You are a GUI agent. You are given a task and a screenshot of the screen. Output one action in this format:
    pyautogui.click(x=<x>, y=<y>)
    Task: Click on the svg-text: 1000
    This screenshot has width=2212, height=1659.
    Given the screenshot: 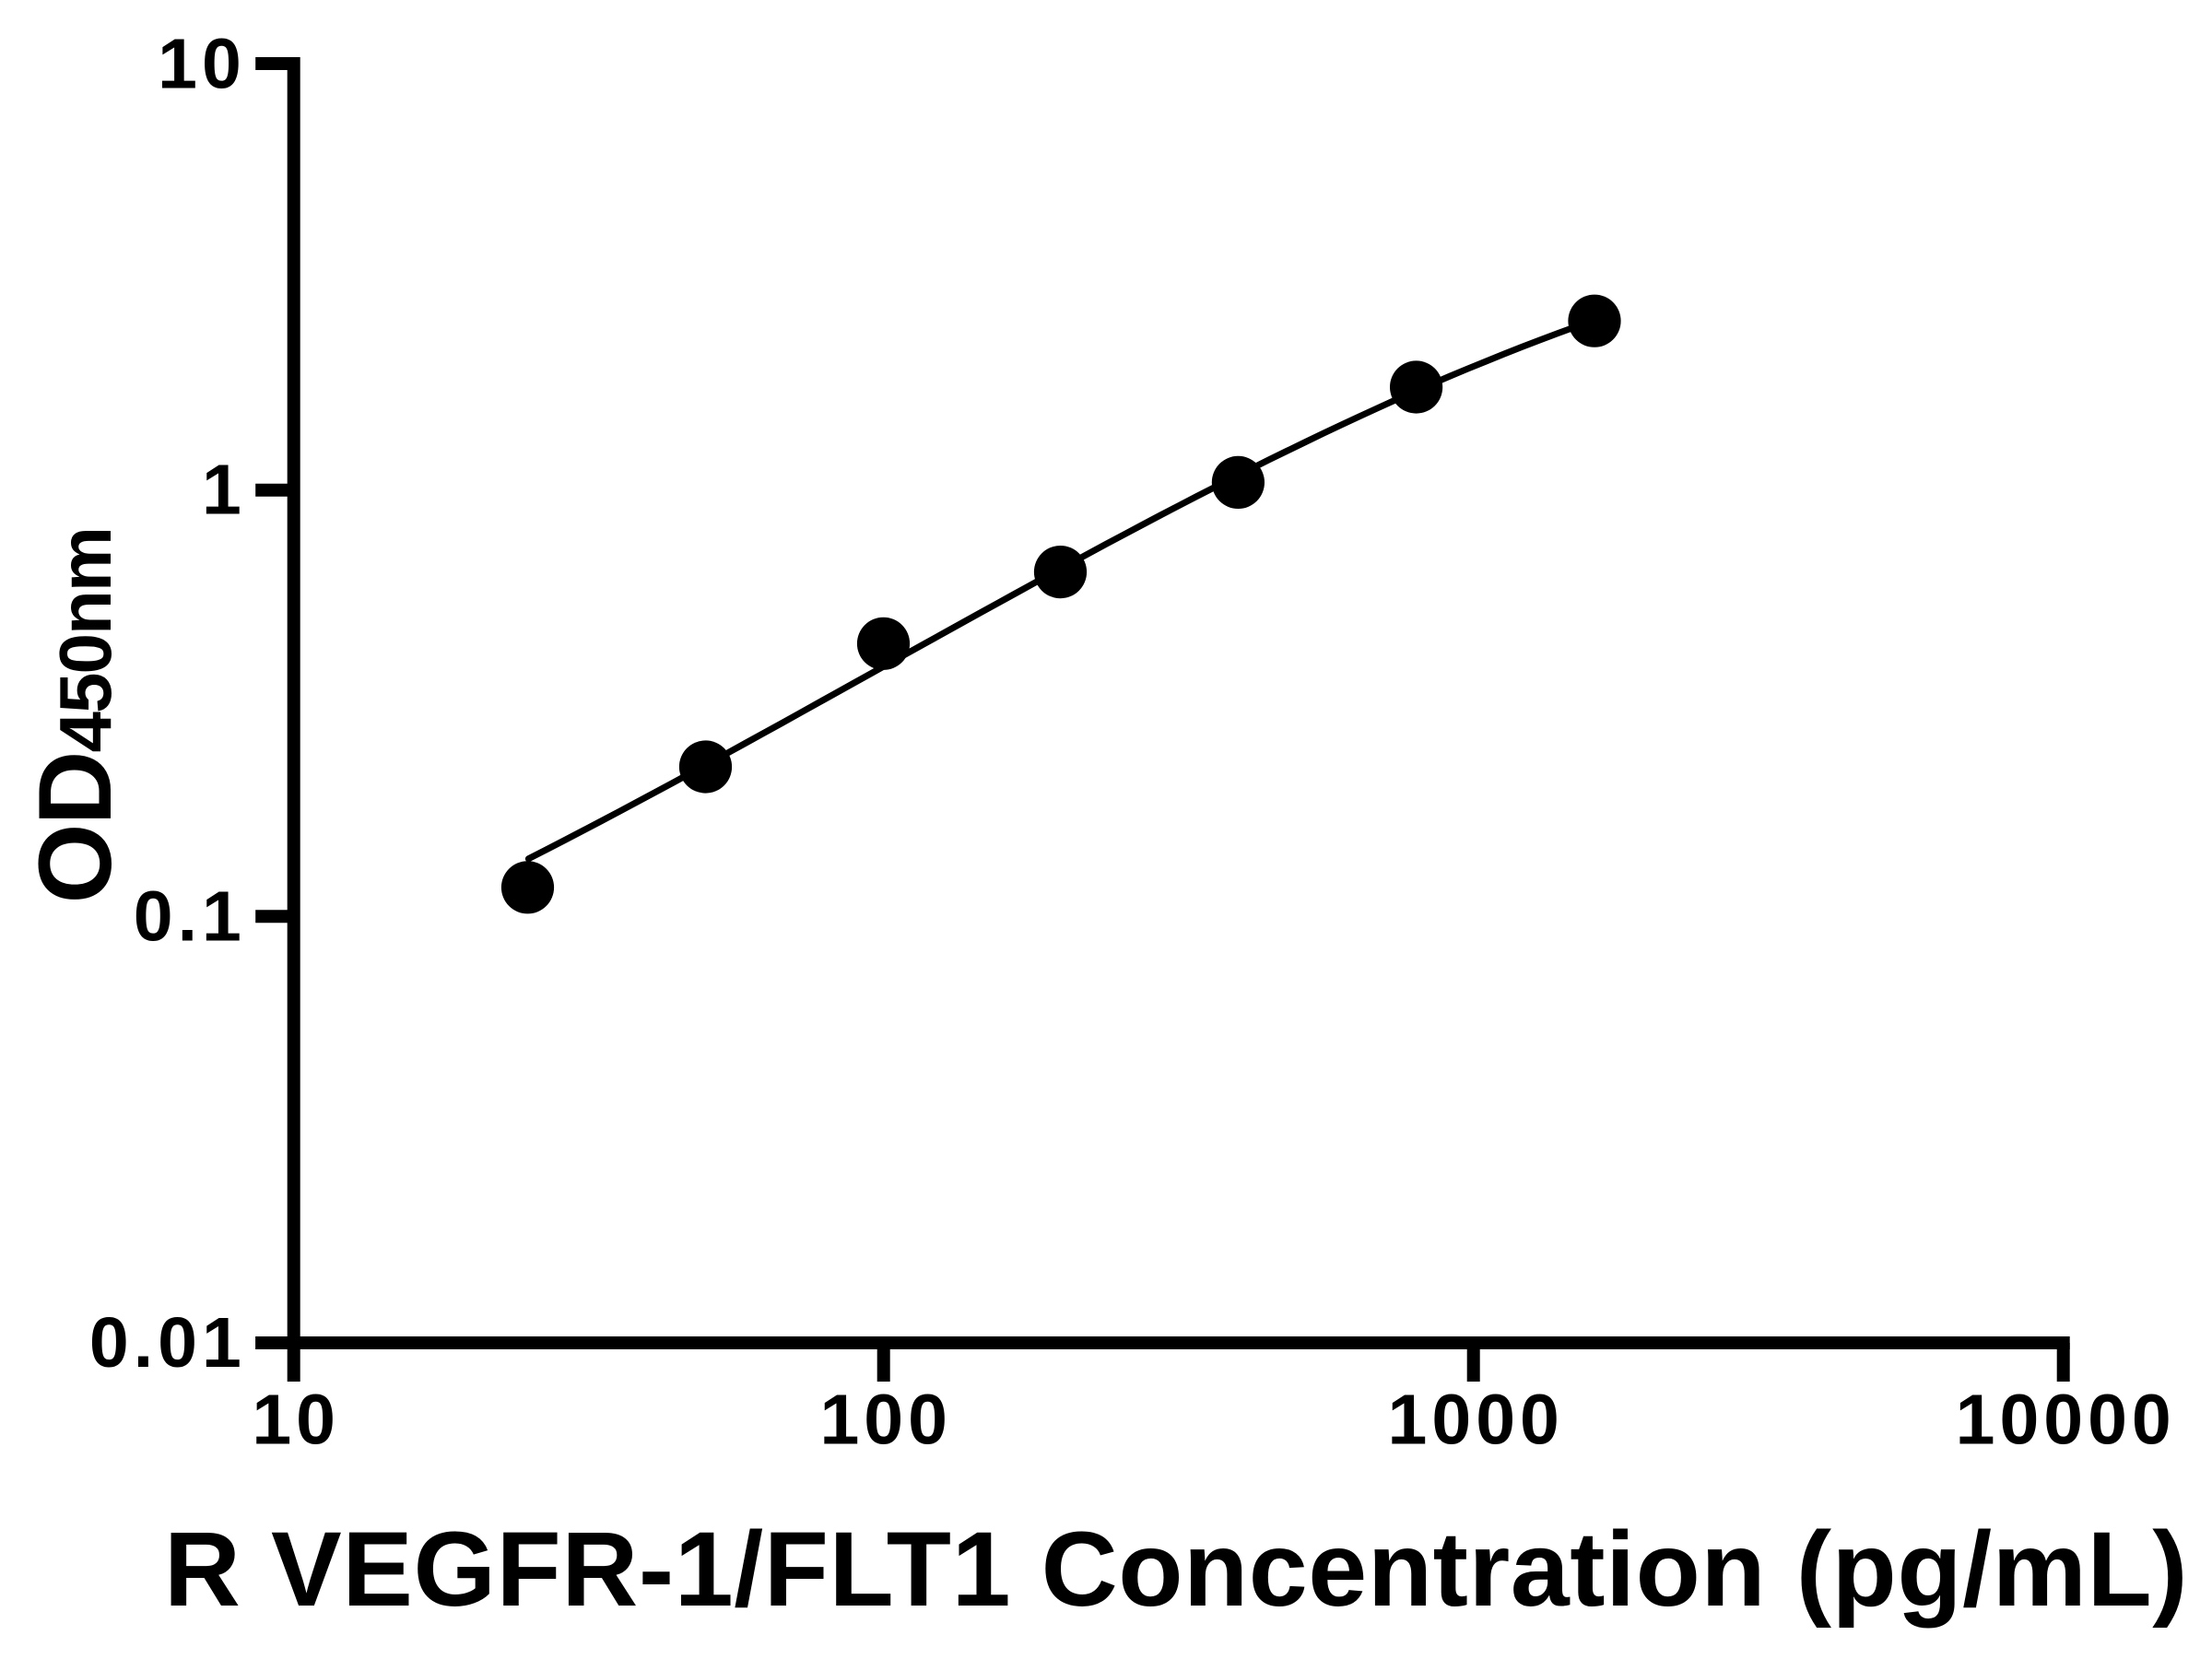 What is the action you would take?
    pyautogui.click(x=1476, y=1420)
    